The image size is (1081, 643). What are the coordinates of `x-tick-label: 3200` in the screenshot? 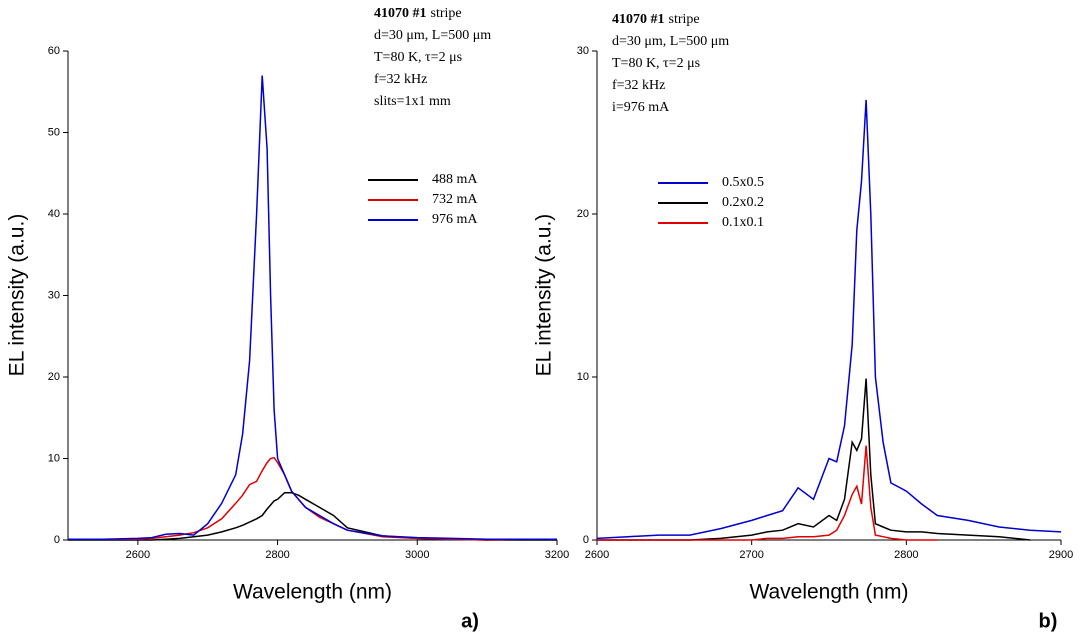 It's located at (557, 555).